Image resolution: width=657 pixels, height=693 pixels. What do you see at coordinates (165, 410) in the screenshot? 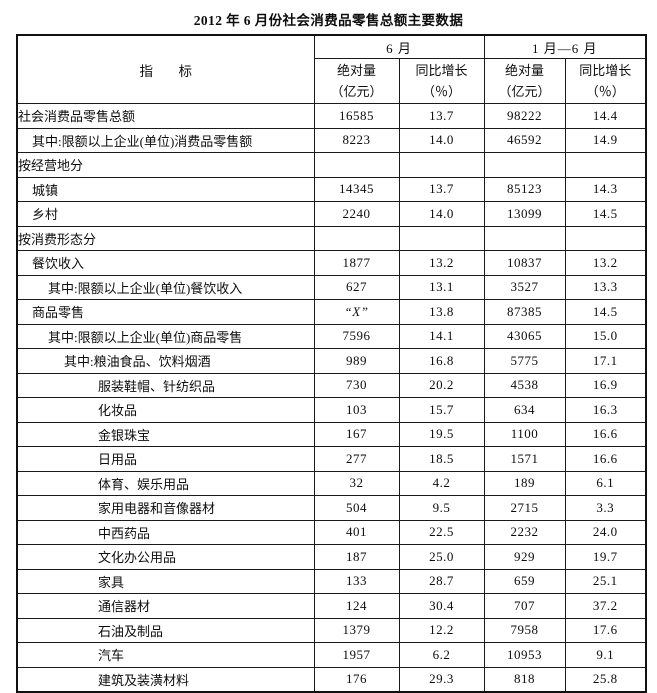
I see `row-indicator-cell: 化妆品` at bounding box center [165, 410].